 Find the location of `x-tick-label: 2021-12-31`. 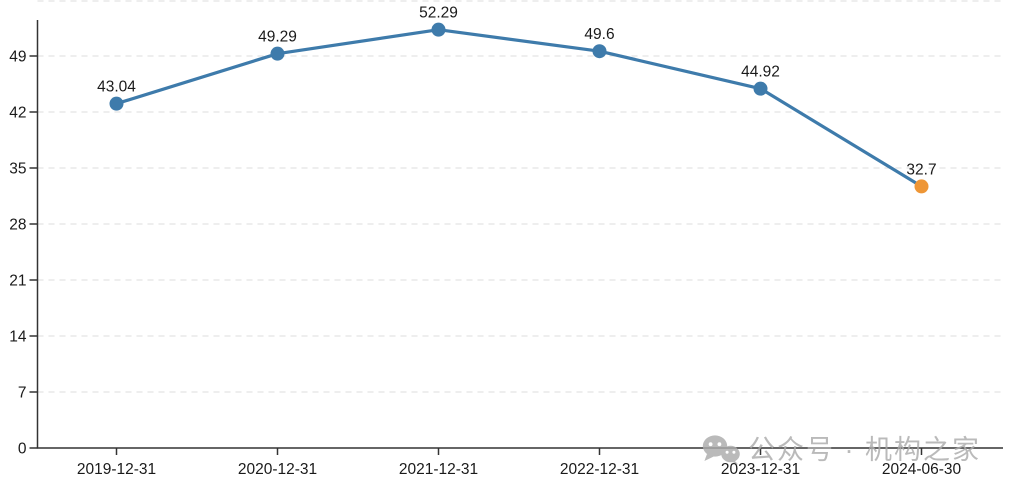

x-tick-label: 2021-12-31 is located at coordinates (438, 469).